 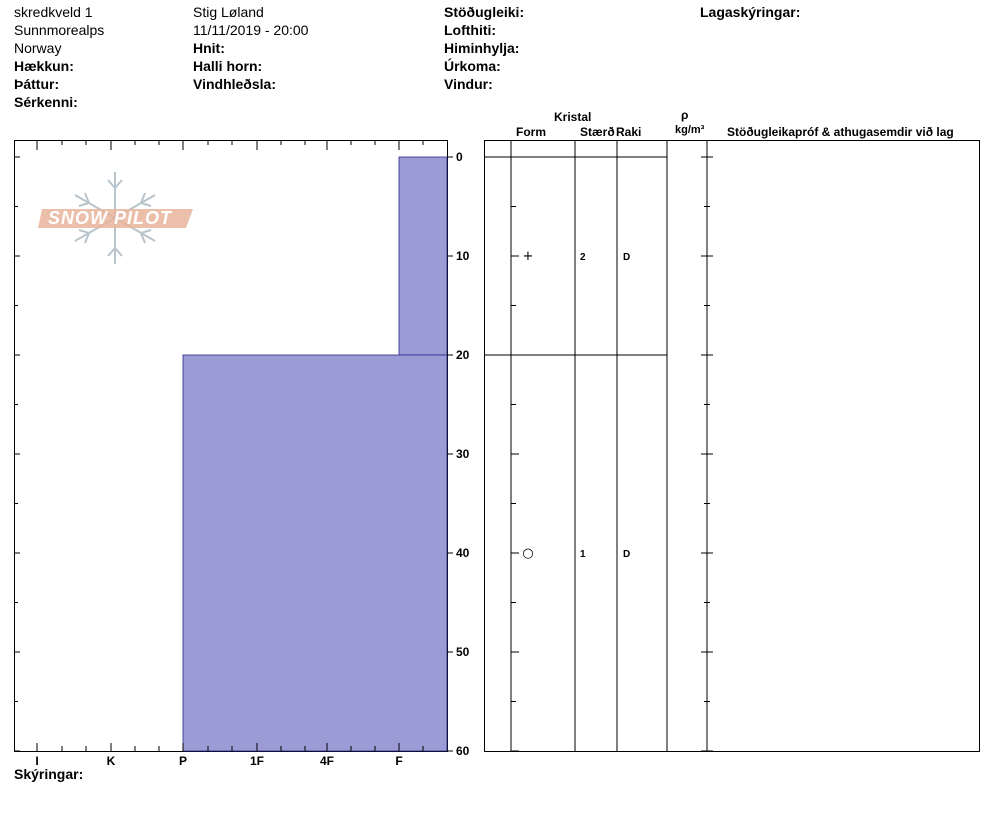 I want to click on wind-loading-label: Vindhleðsla:, so click(x=234, y=84).